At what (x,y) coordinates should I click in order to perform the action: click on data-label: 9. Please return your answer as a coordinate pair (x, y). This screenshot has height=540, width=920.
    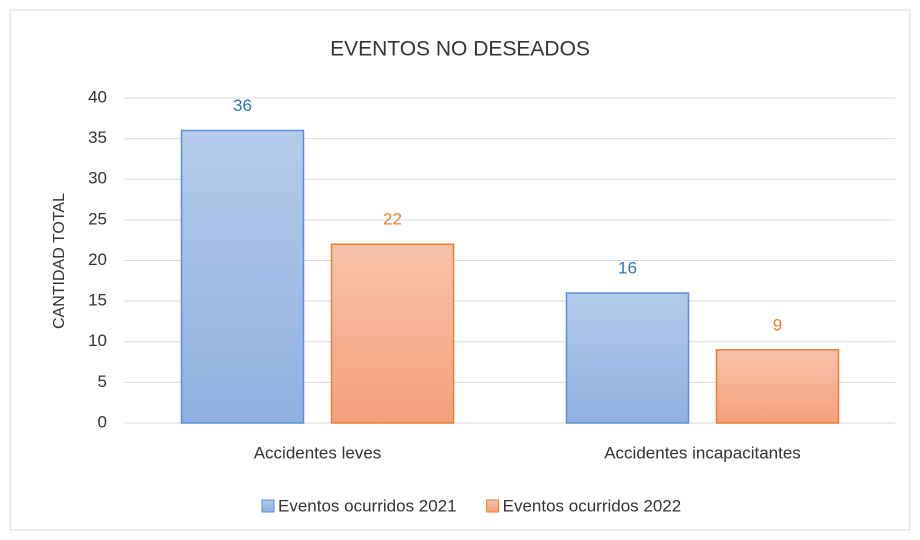
    Looking at the image, I should click on (777, 324).